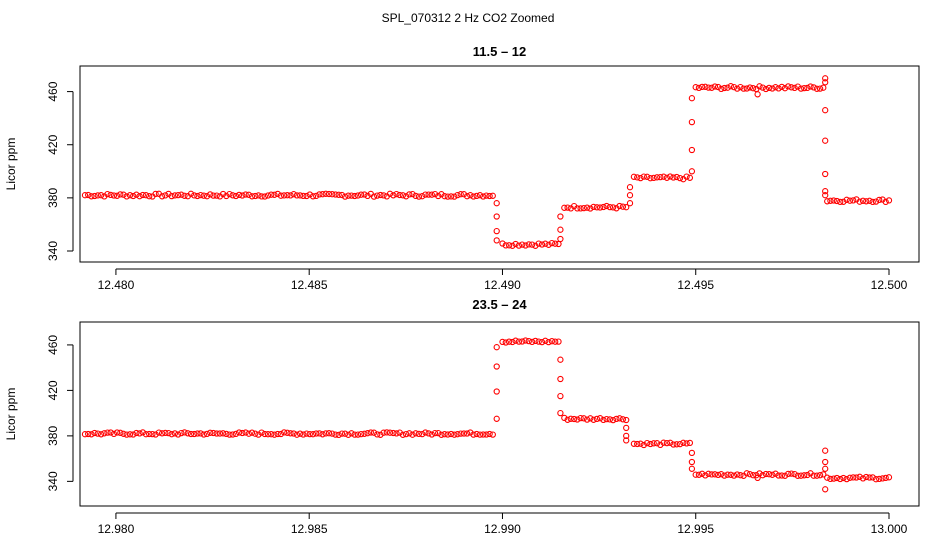 The height and width of the screenshot is (540, 936). What do you see at coordinates (53, 390) in the screenshot?
I see `y-tick-label: 420` at bounding box center [53, 390].